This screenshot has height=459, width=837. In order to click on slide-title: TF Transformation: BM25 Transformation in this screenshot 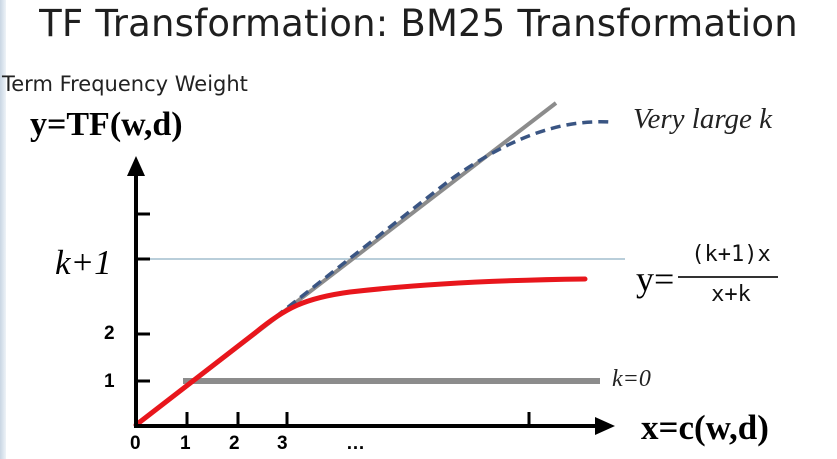, I will do `click(418, 23)`.